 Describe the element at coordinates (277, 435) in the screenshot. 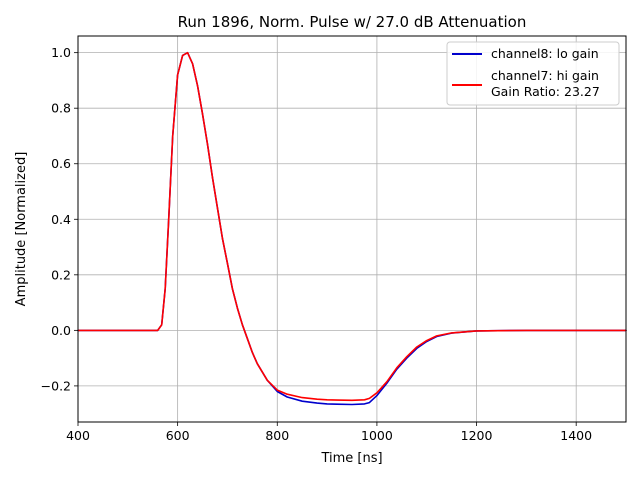

I see `x-tick-label: 800` at that location.